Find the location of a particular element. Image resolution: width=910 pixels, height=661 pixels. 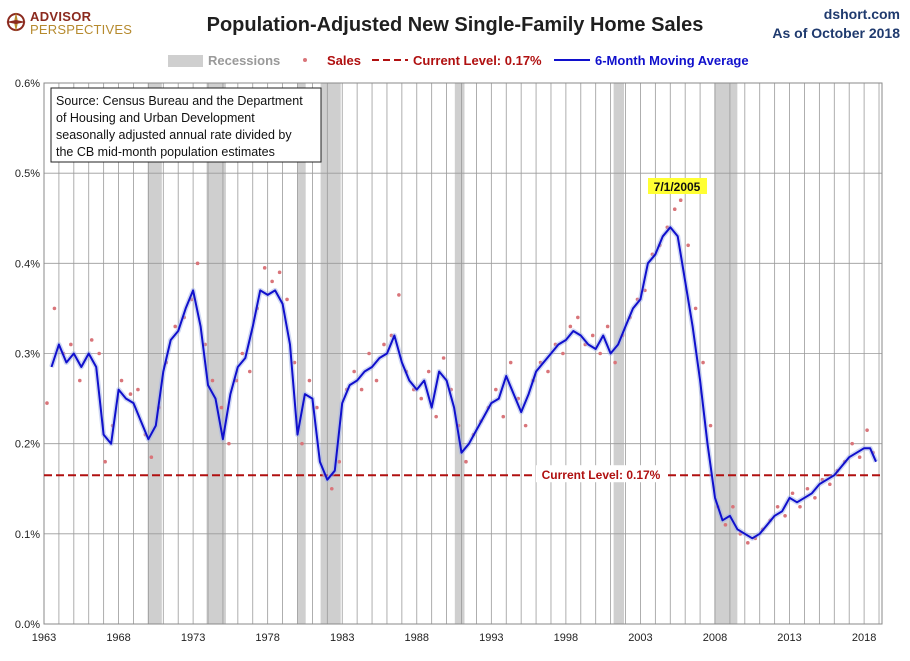

x-tick-label: 1998 is located at coordinates (566, 638).